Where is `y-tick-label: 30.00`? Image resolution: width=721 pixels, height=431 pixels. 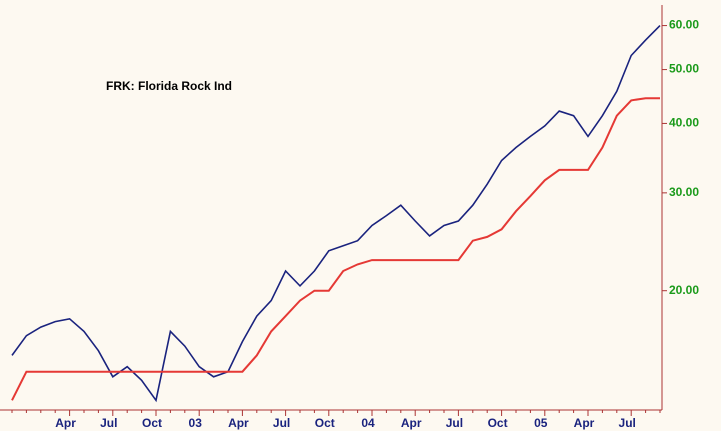
y-tick-label: 30.00 is located at coordinates (684, 192).